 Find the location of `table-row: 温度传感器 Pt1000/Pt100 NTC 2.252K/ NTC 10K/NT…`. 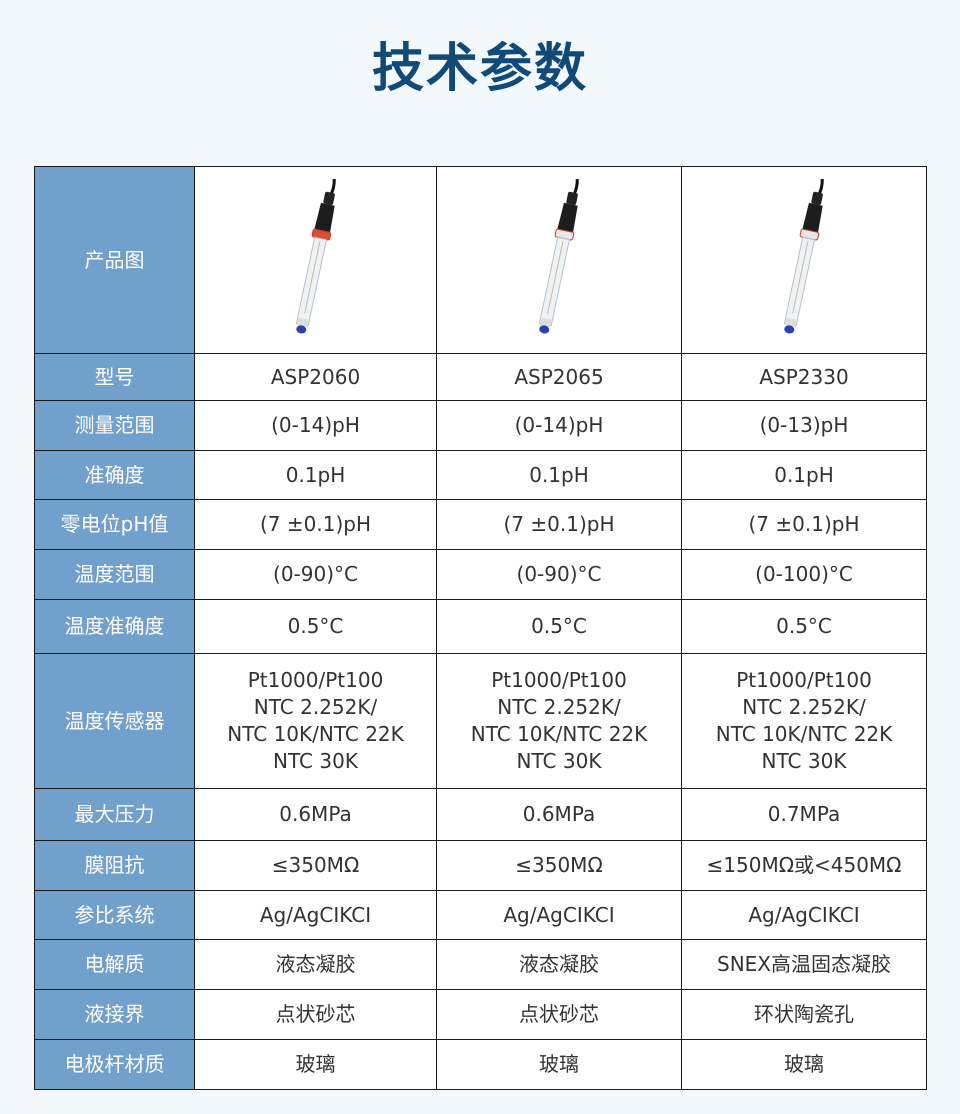

table-row: 温度传感器 Pt1000/Pt100 NTC 2.252K/ NTC 10K/NT… is located at coordinates (480, 721).